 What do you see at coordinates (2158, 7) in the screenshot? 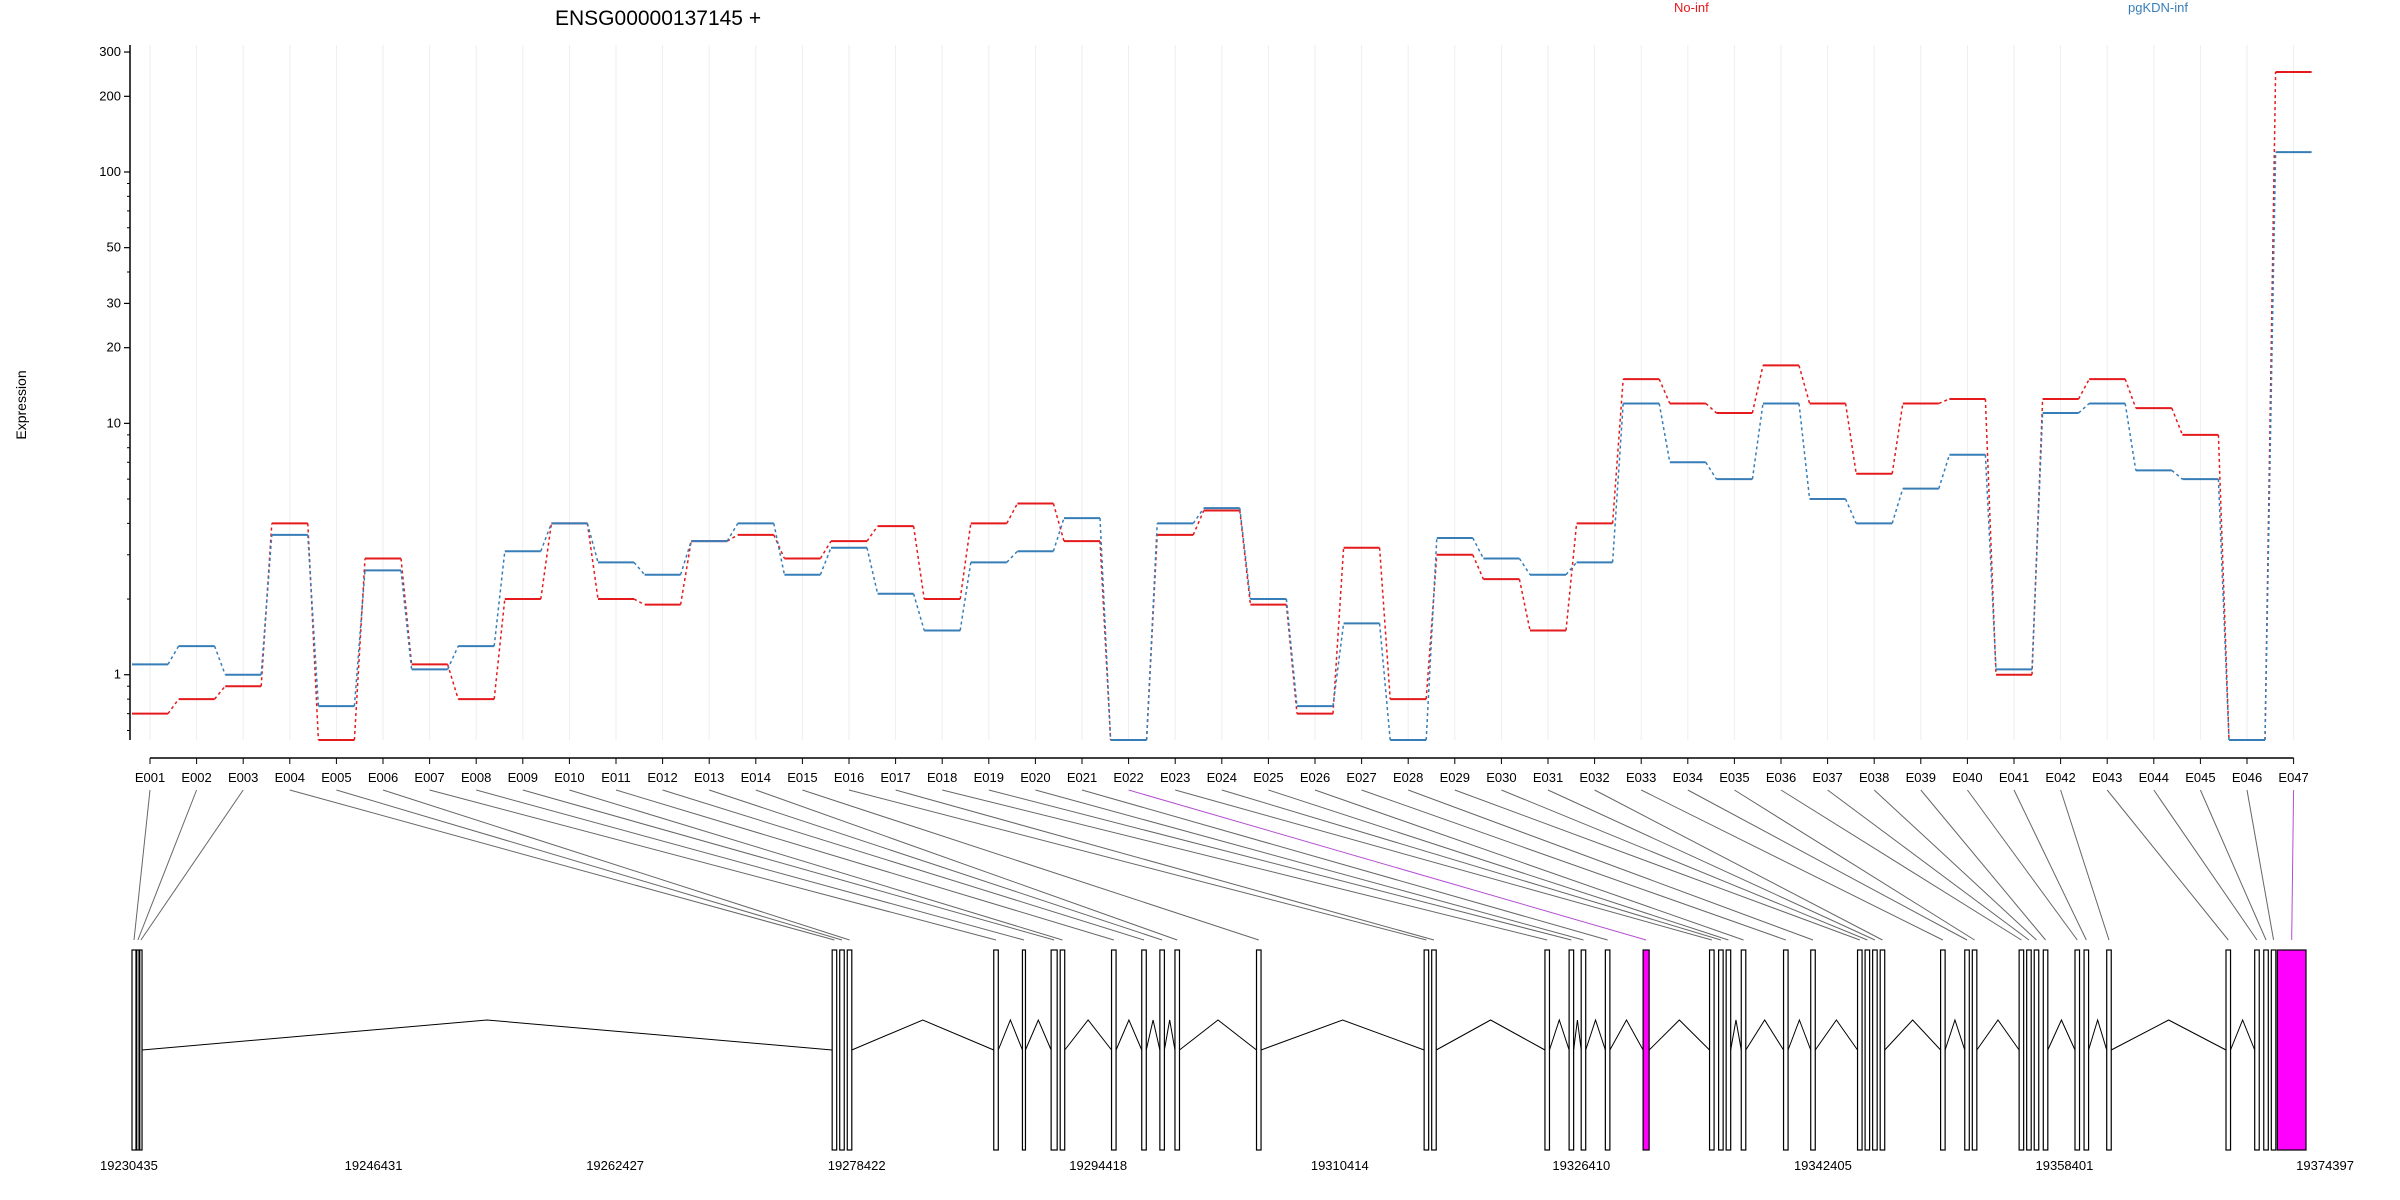
I see `legend-label-pgkdn-inf: pgKDN-inf` at bounding box center [2158, 7].